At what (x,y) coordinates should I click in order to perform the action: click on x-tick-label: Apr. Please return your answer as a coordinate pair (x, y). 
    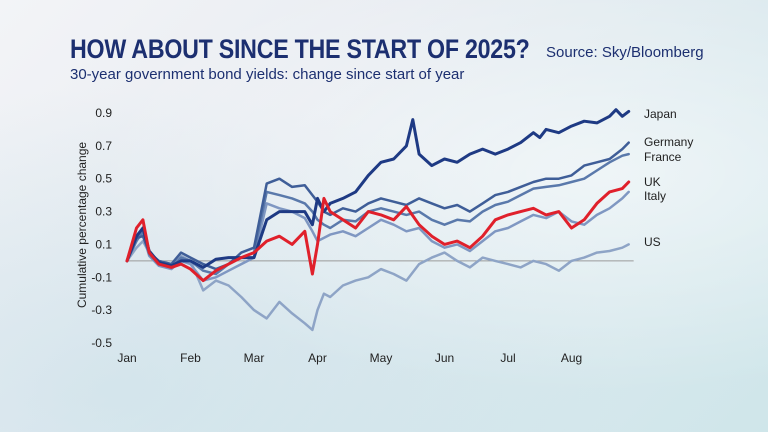
    Looking at the image, I should click on (317, 358).